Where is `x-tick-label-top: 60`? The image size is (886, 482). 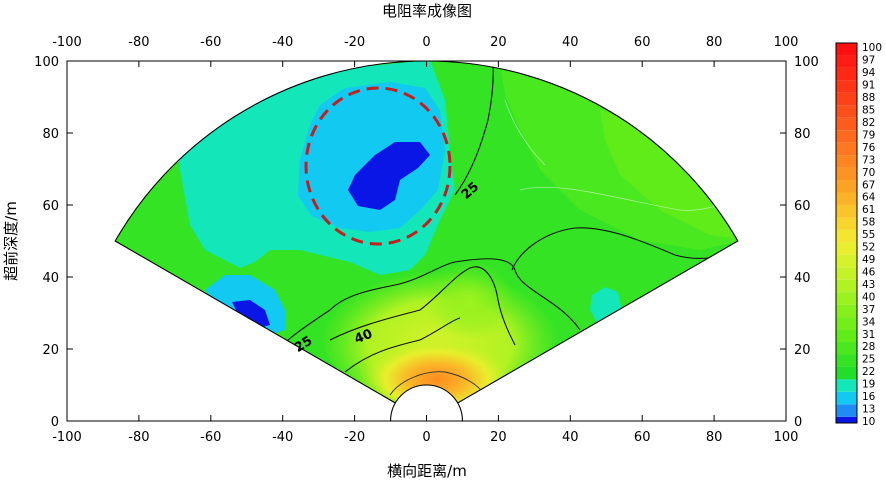
x-tick-label-top: 60 is located at coordinates (642, 42).